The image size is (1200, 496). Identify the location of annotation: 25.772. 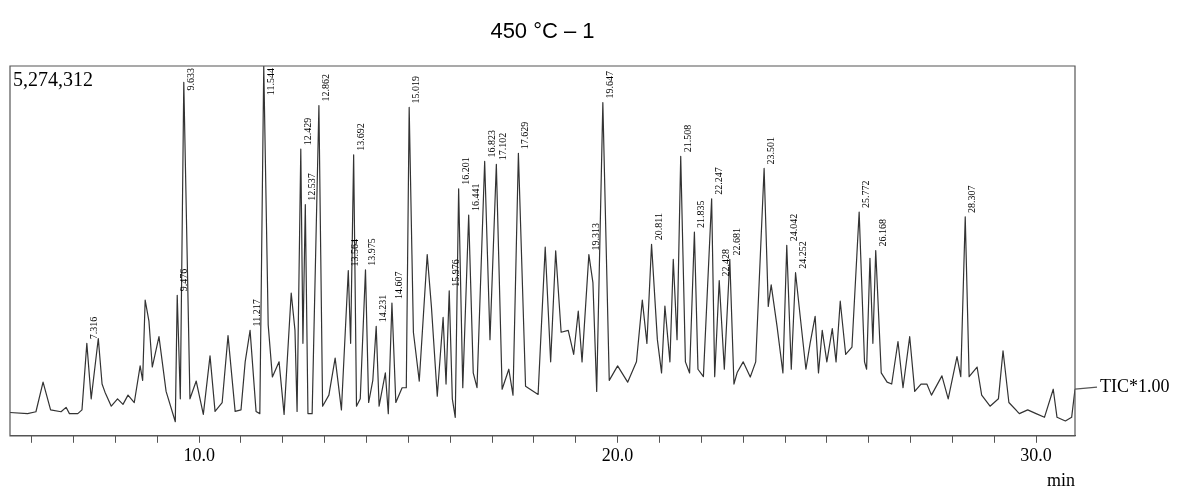
(866, 194).